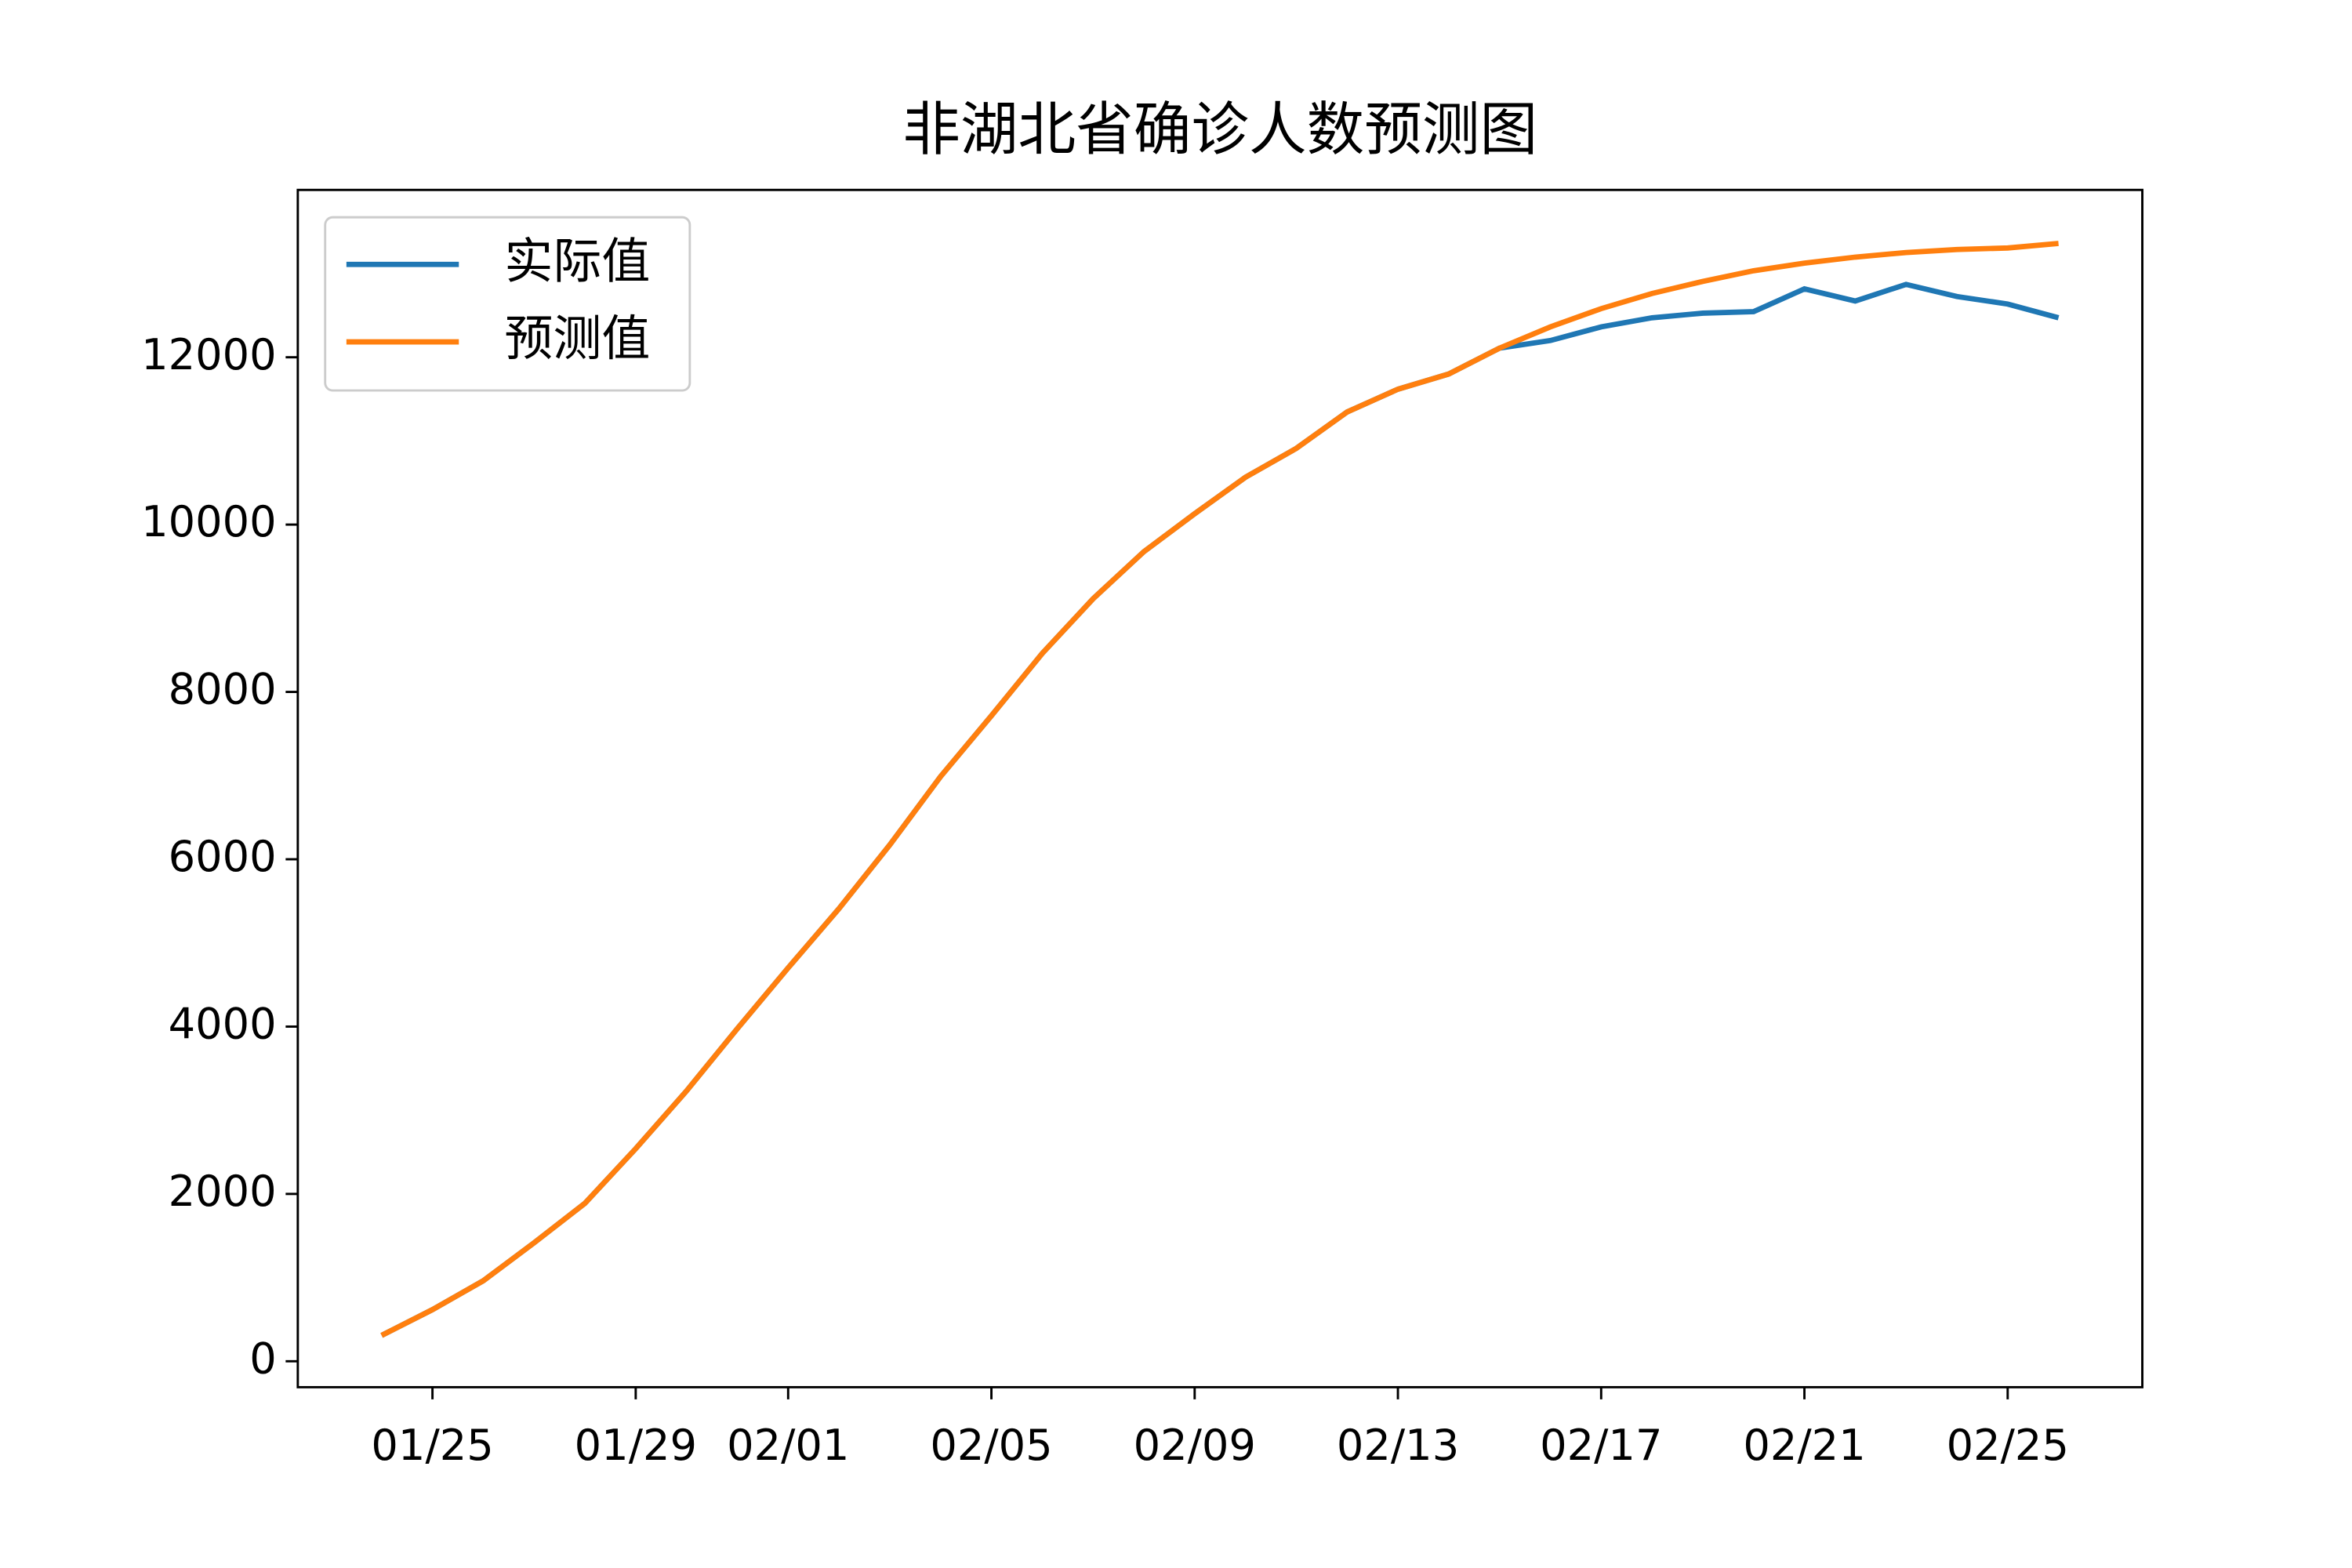 The width and height of the screenshot is (2352, 1568). Describe the element at coordinates (1219, 130) in the screenshot. I see `chart-title: 非湖北省确诊人数预测图` at that location.